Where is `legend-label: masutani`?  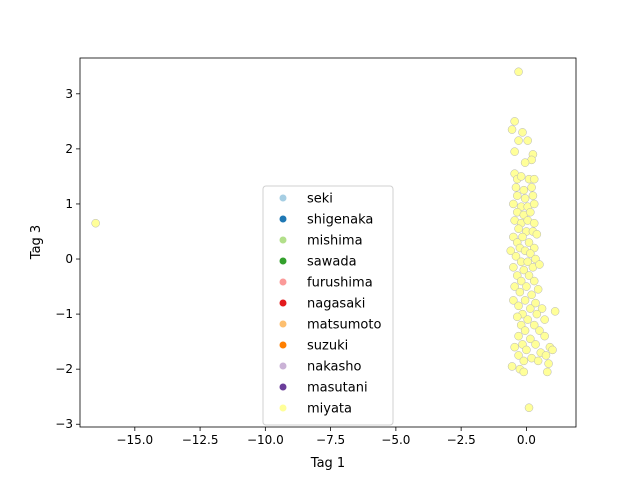
legend-label: masutani is located at coordinates (337, 388).